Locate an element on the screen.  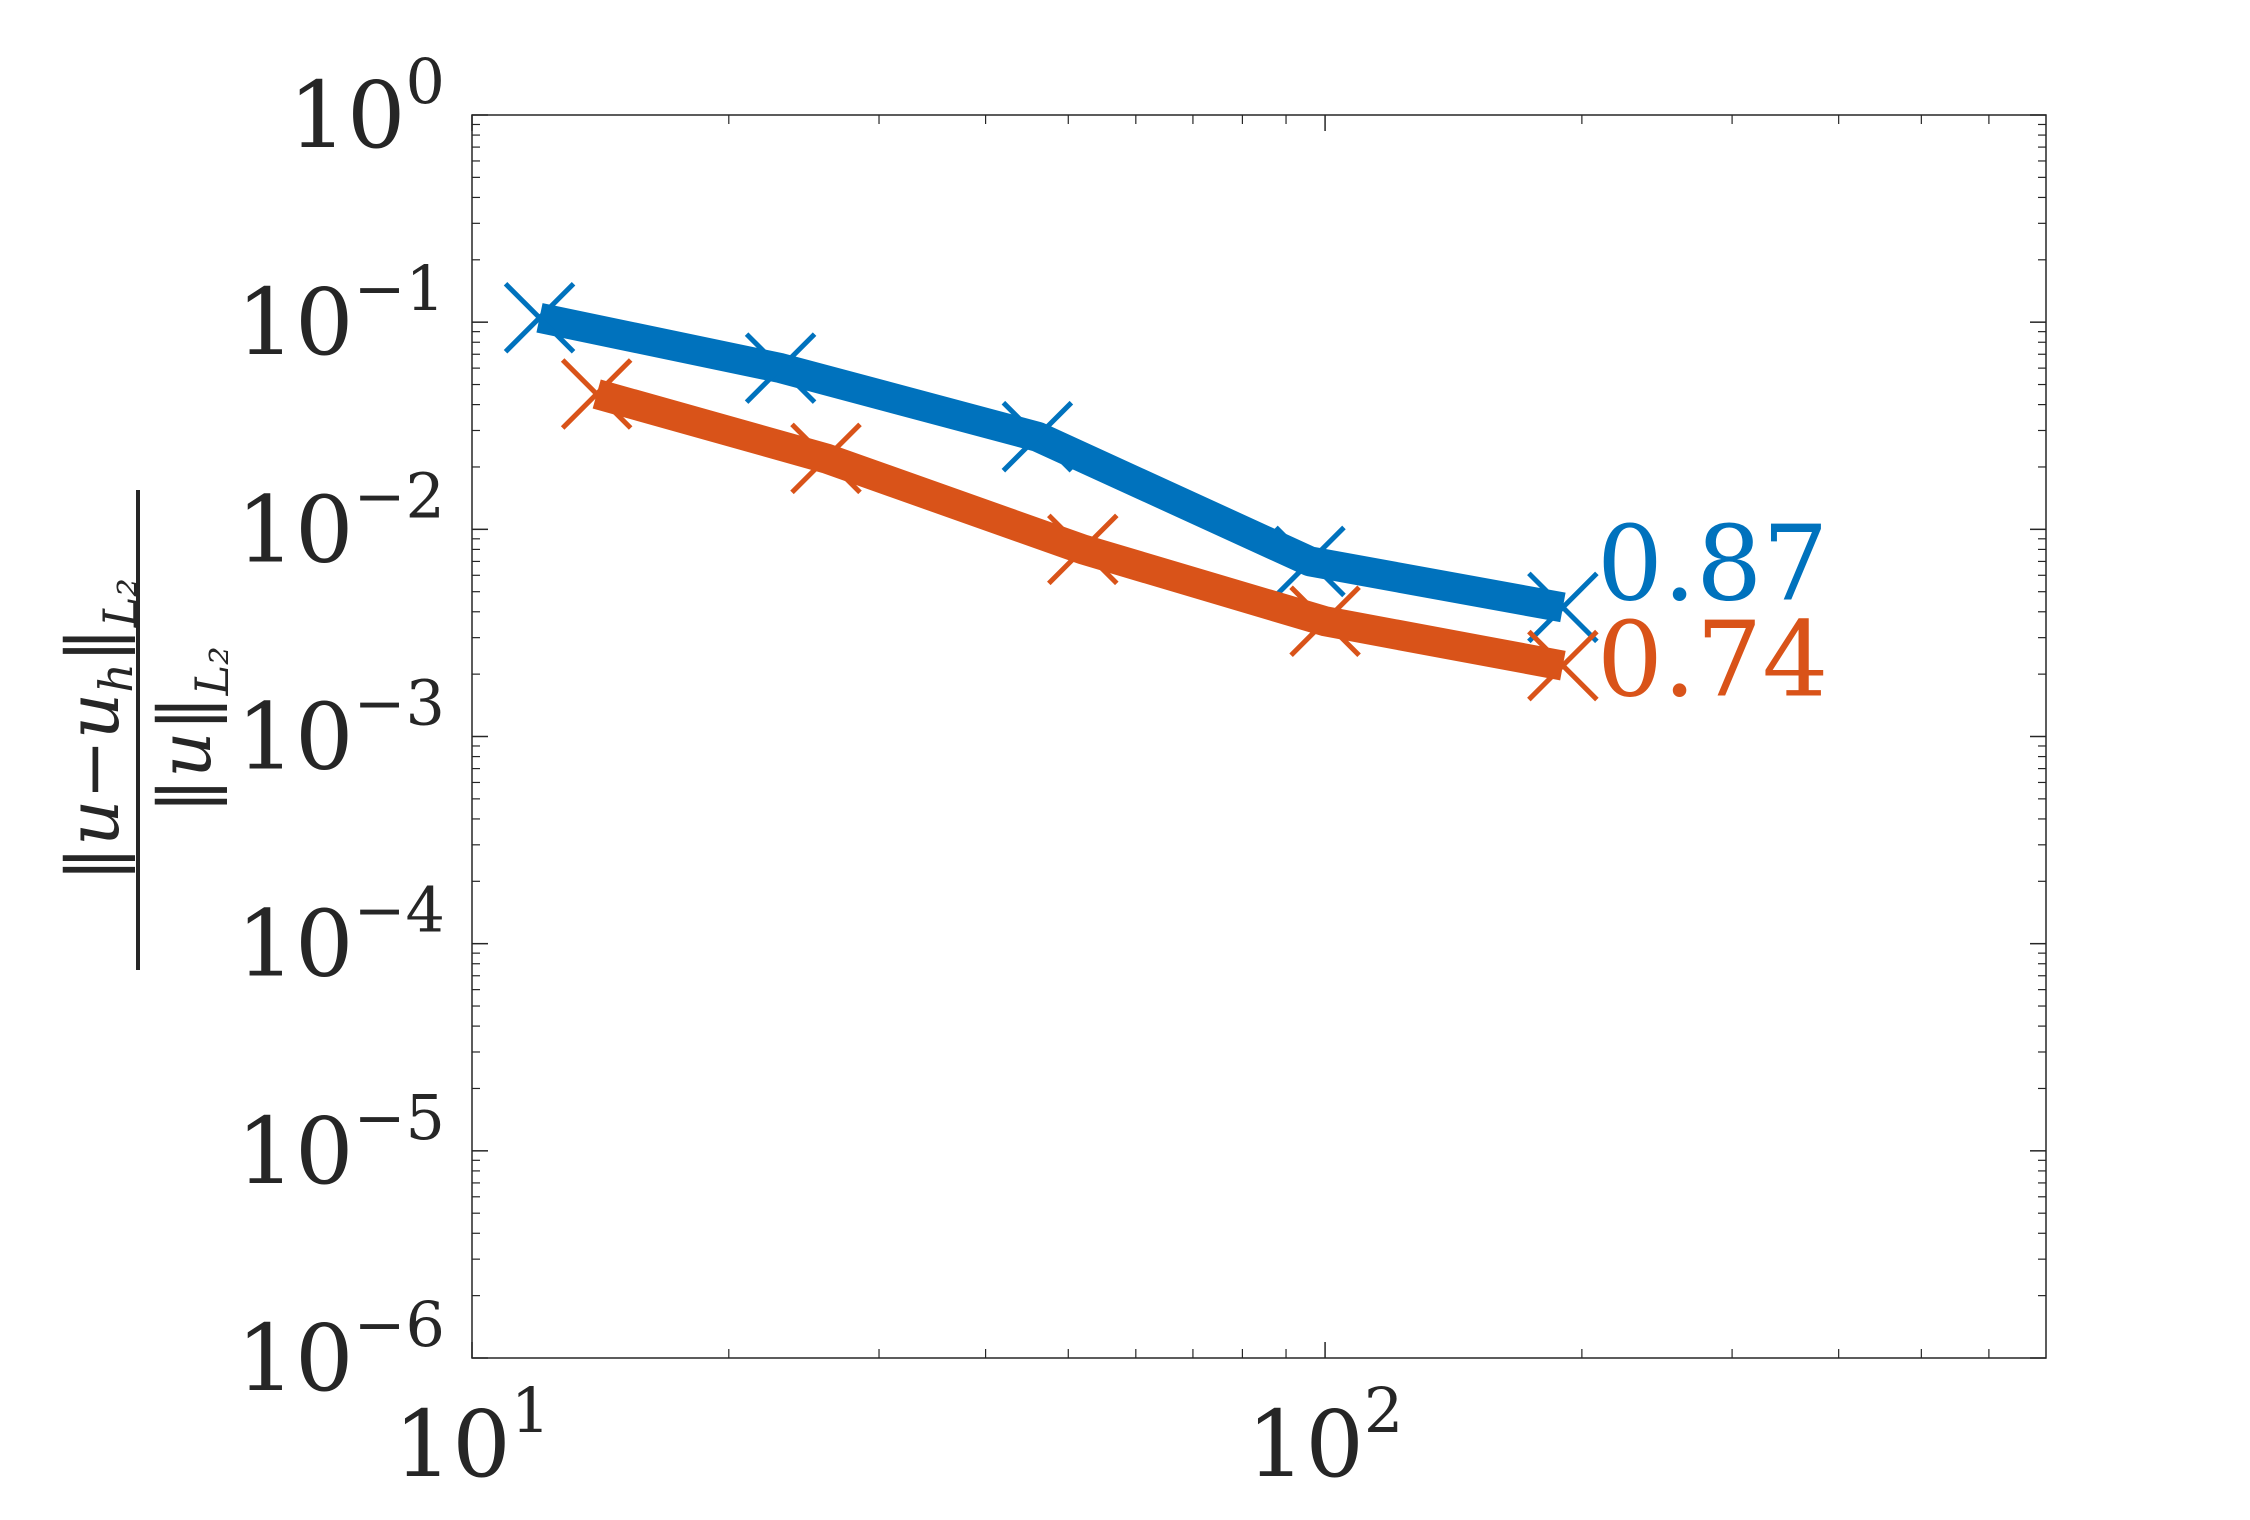
x-tick-label: 10¹ is located at coordinates (472, 1436).